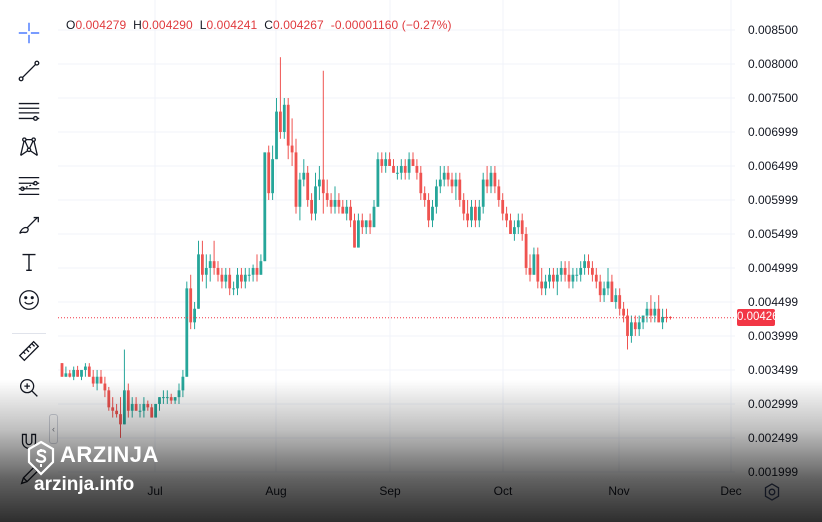  I want to click on brush-icon, so click(29, 225).